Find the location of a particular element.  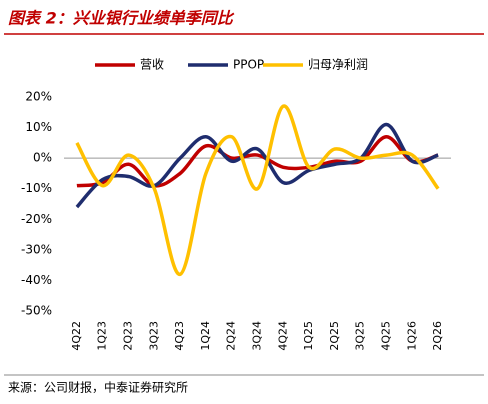

x-tick-label: 4Q22 is located at coordinates (76, 336).